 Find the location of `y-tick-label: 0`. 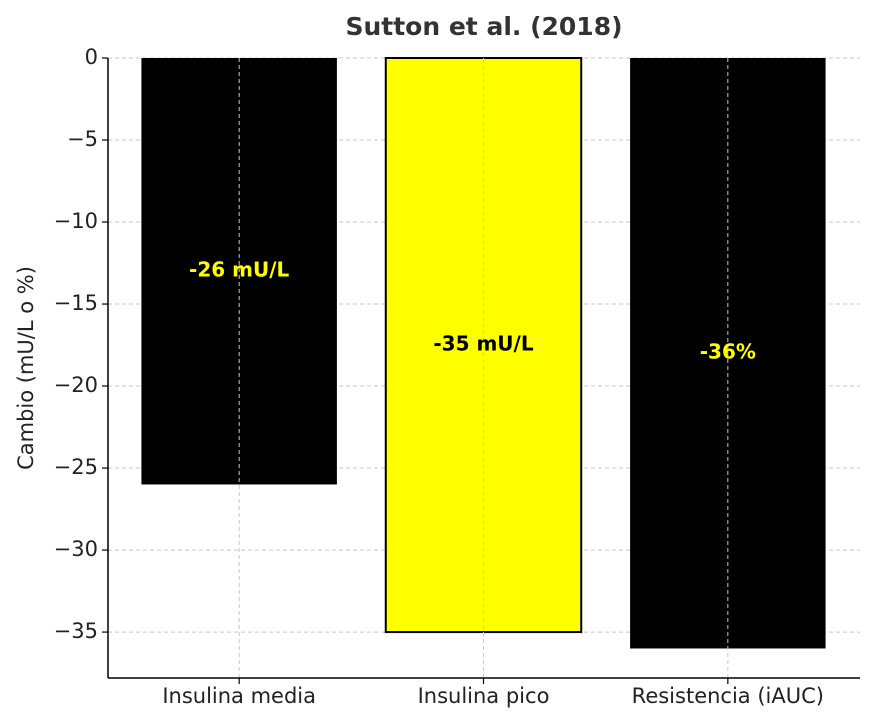

y-tick-label: 0 is located at coordinates (91, 57).